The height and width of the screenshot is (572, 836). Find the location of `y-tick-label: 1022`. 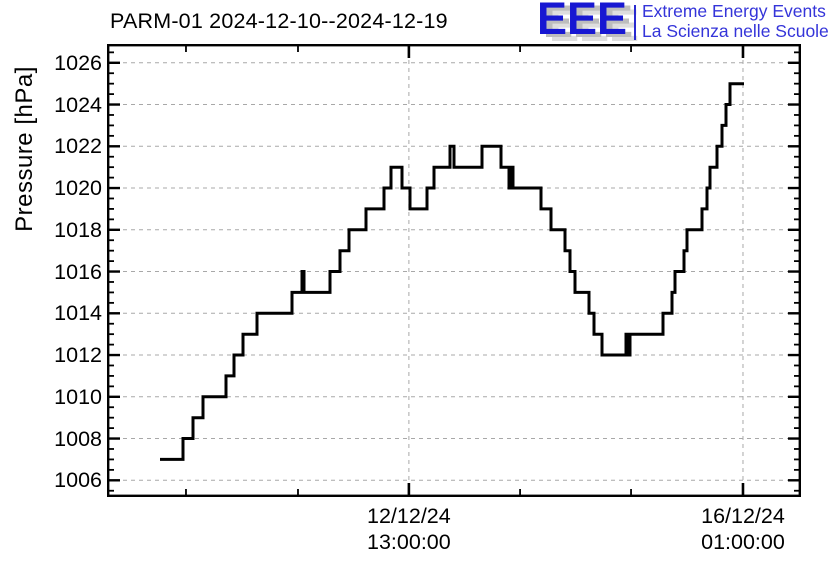

y-tick-label: 1022 is located at coordinates (78, 146).